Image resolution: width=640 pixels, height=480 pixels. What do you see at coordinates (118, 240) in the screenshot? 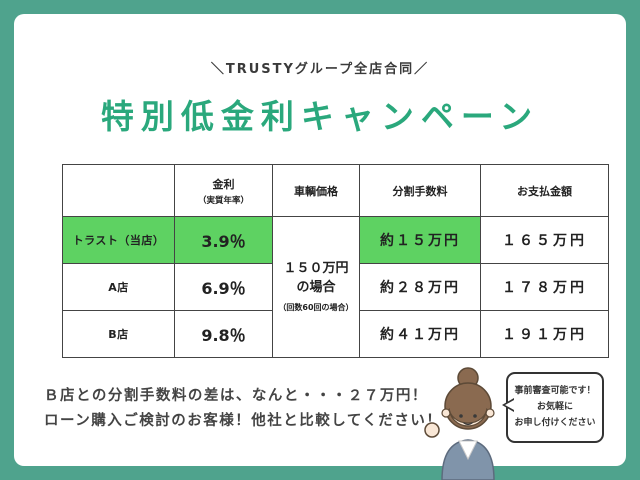
I see `shop-cell: トラスト（当店）` at bounding box center [118, 240].